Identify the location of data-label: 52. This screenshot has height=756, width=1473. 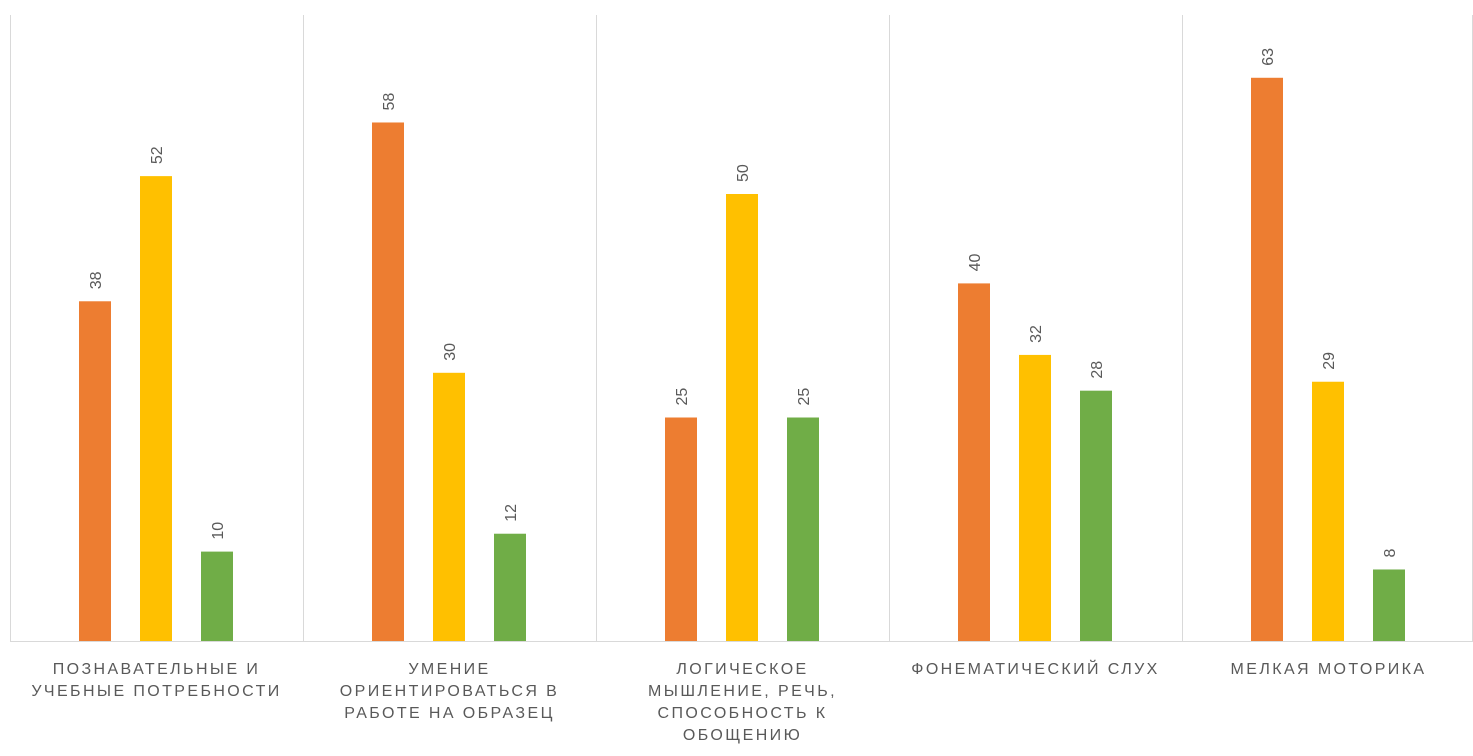
(157, 155).